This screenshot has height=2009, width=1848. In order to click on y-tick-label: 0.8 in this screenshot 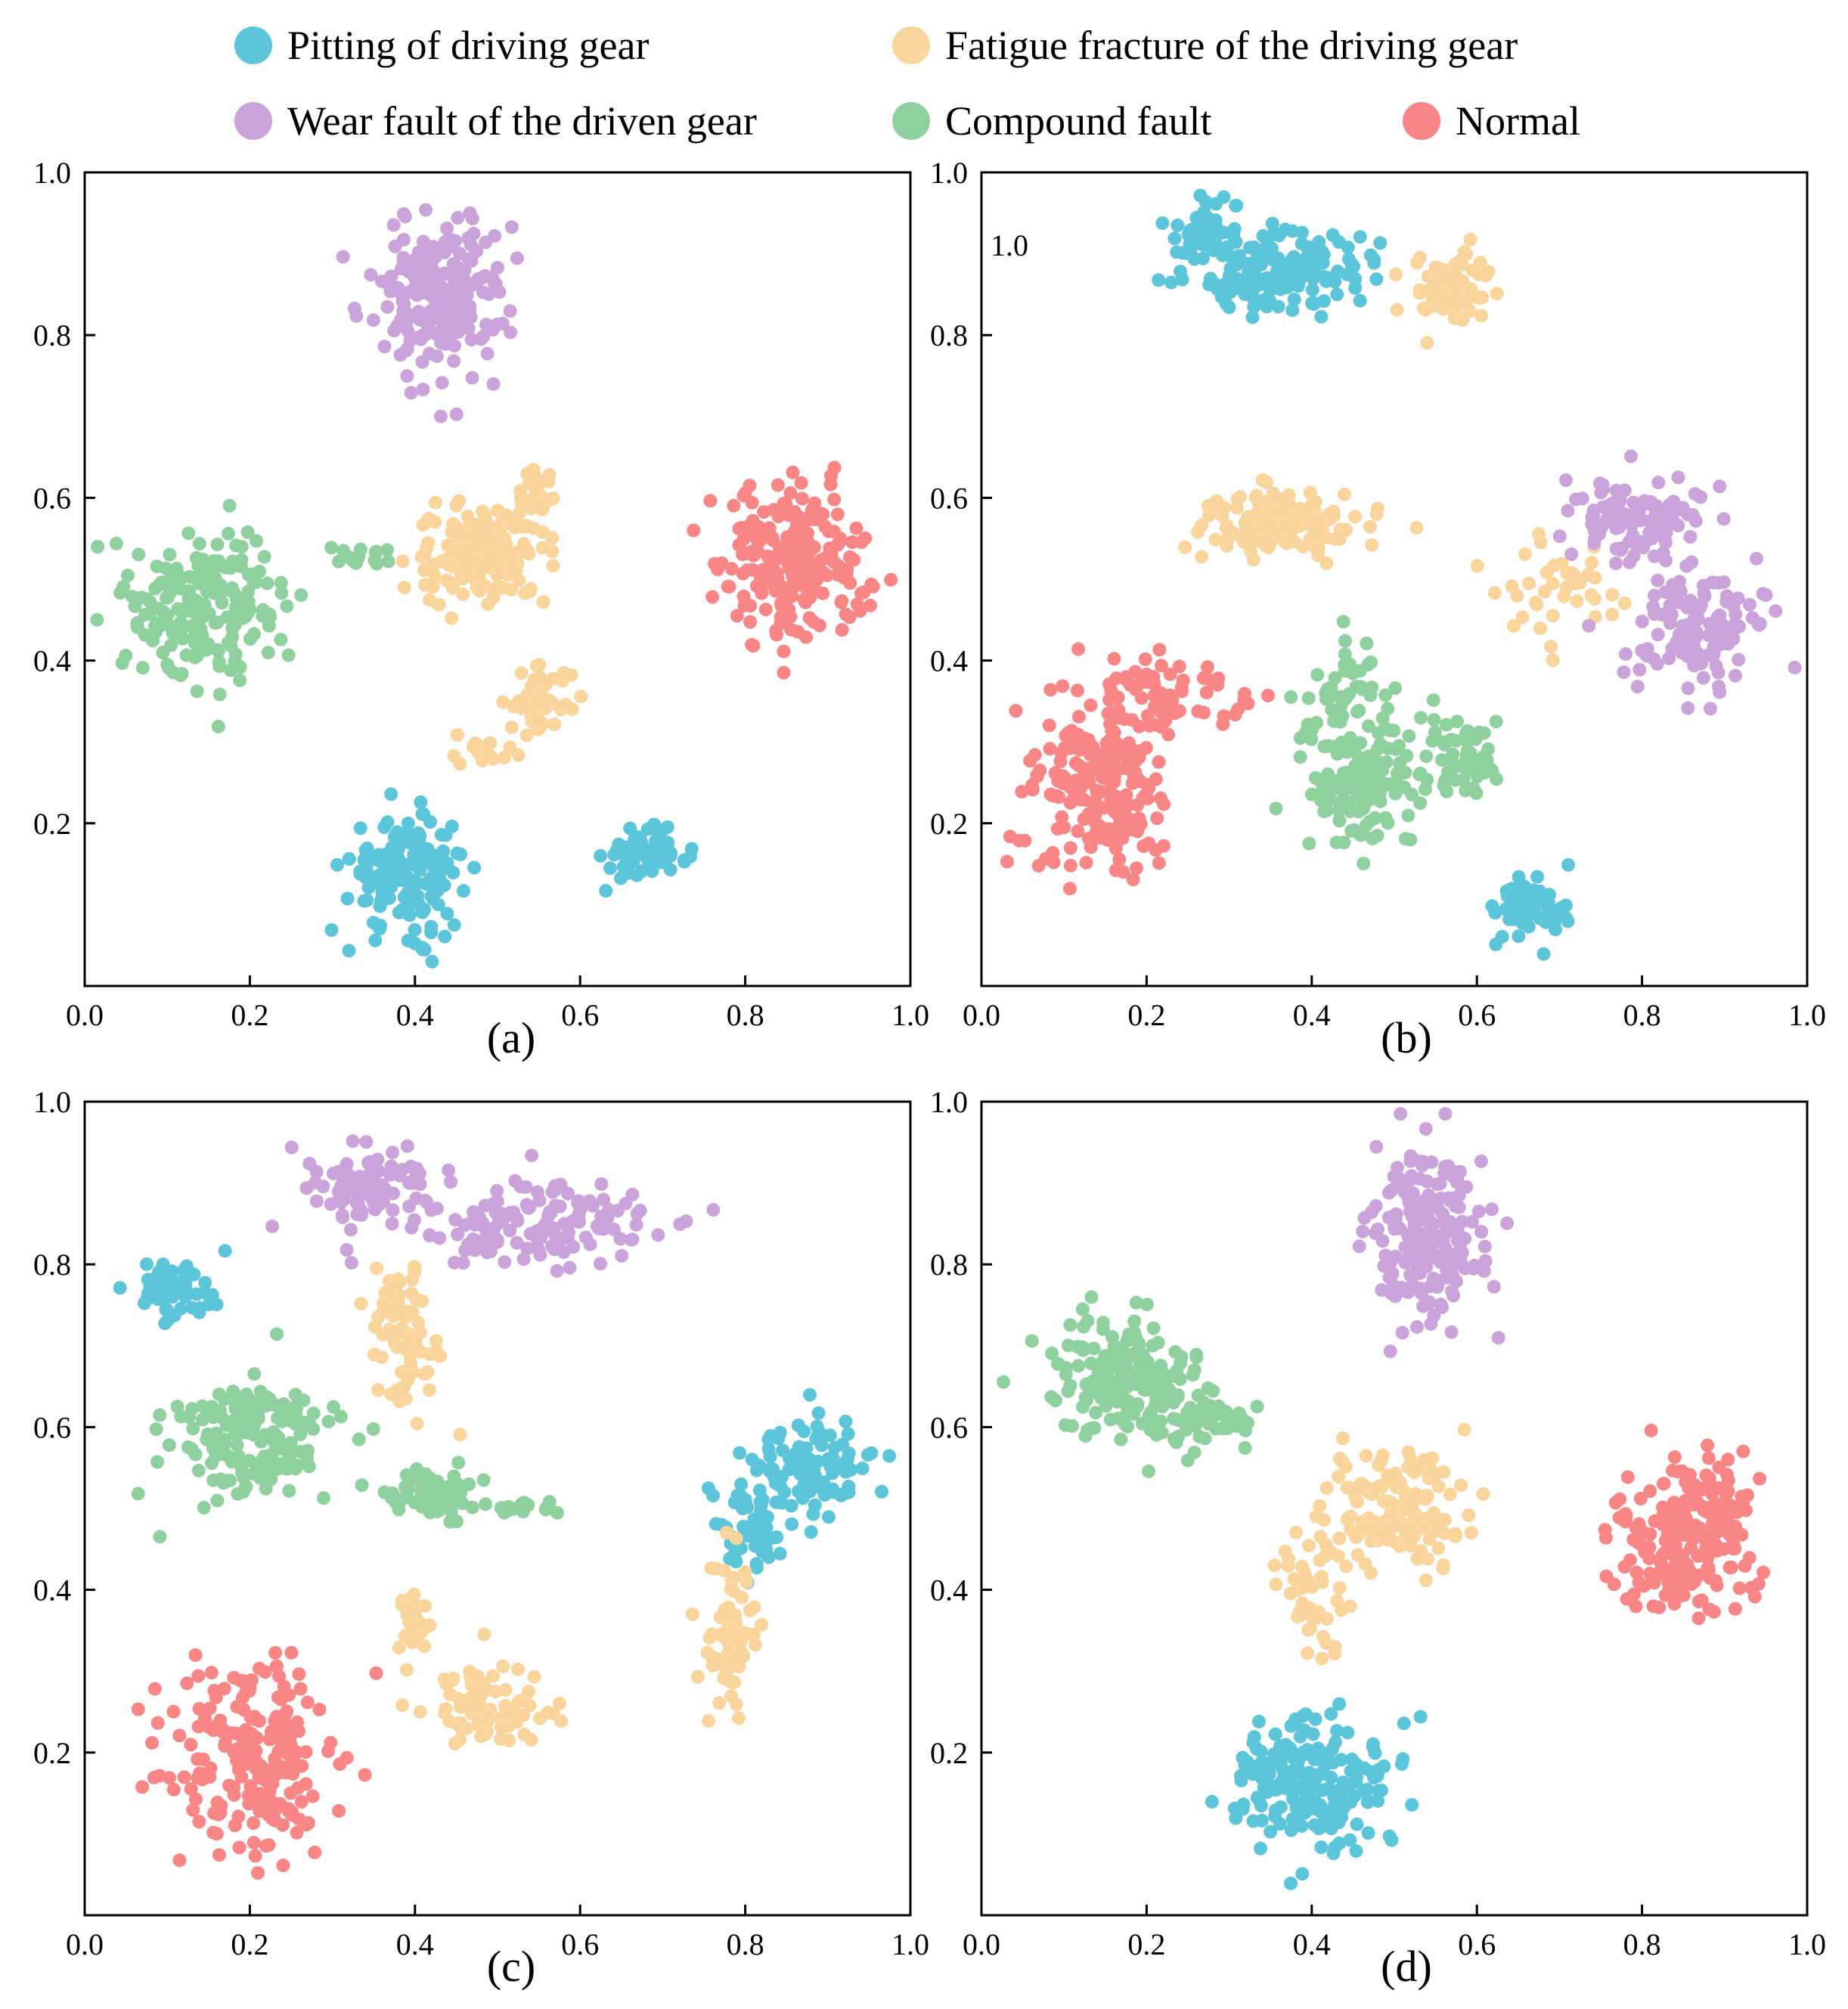, I will do `click(949, 335)`.